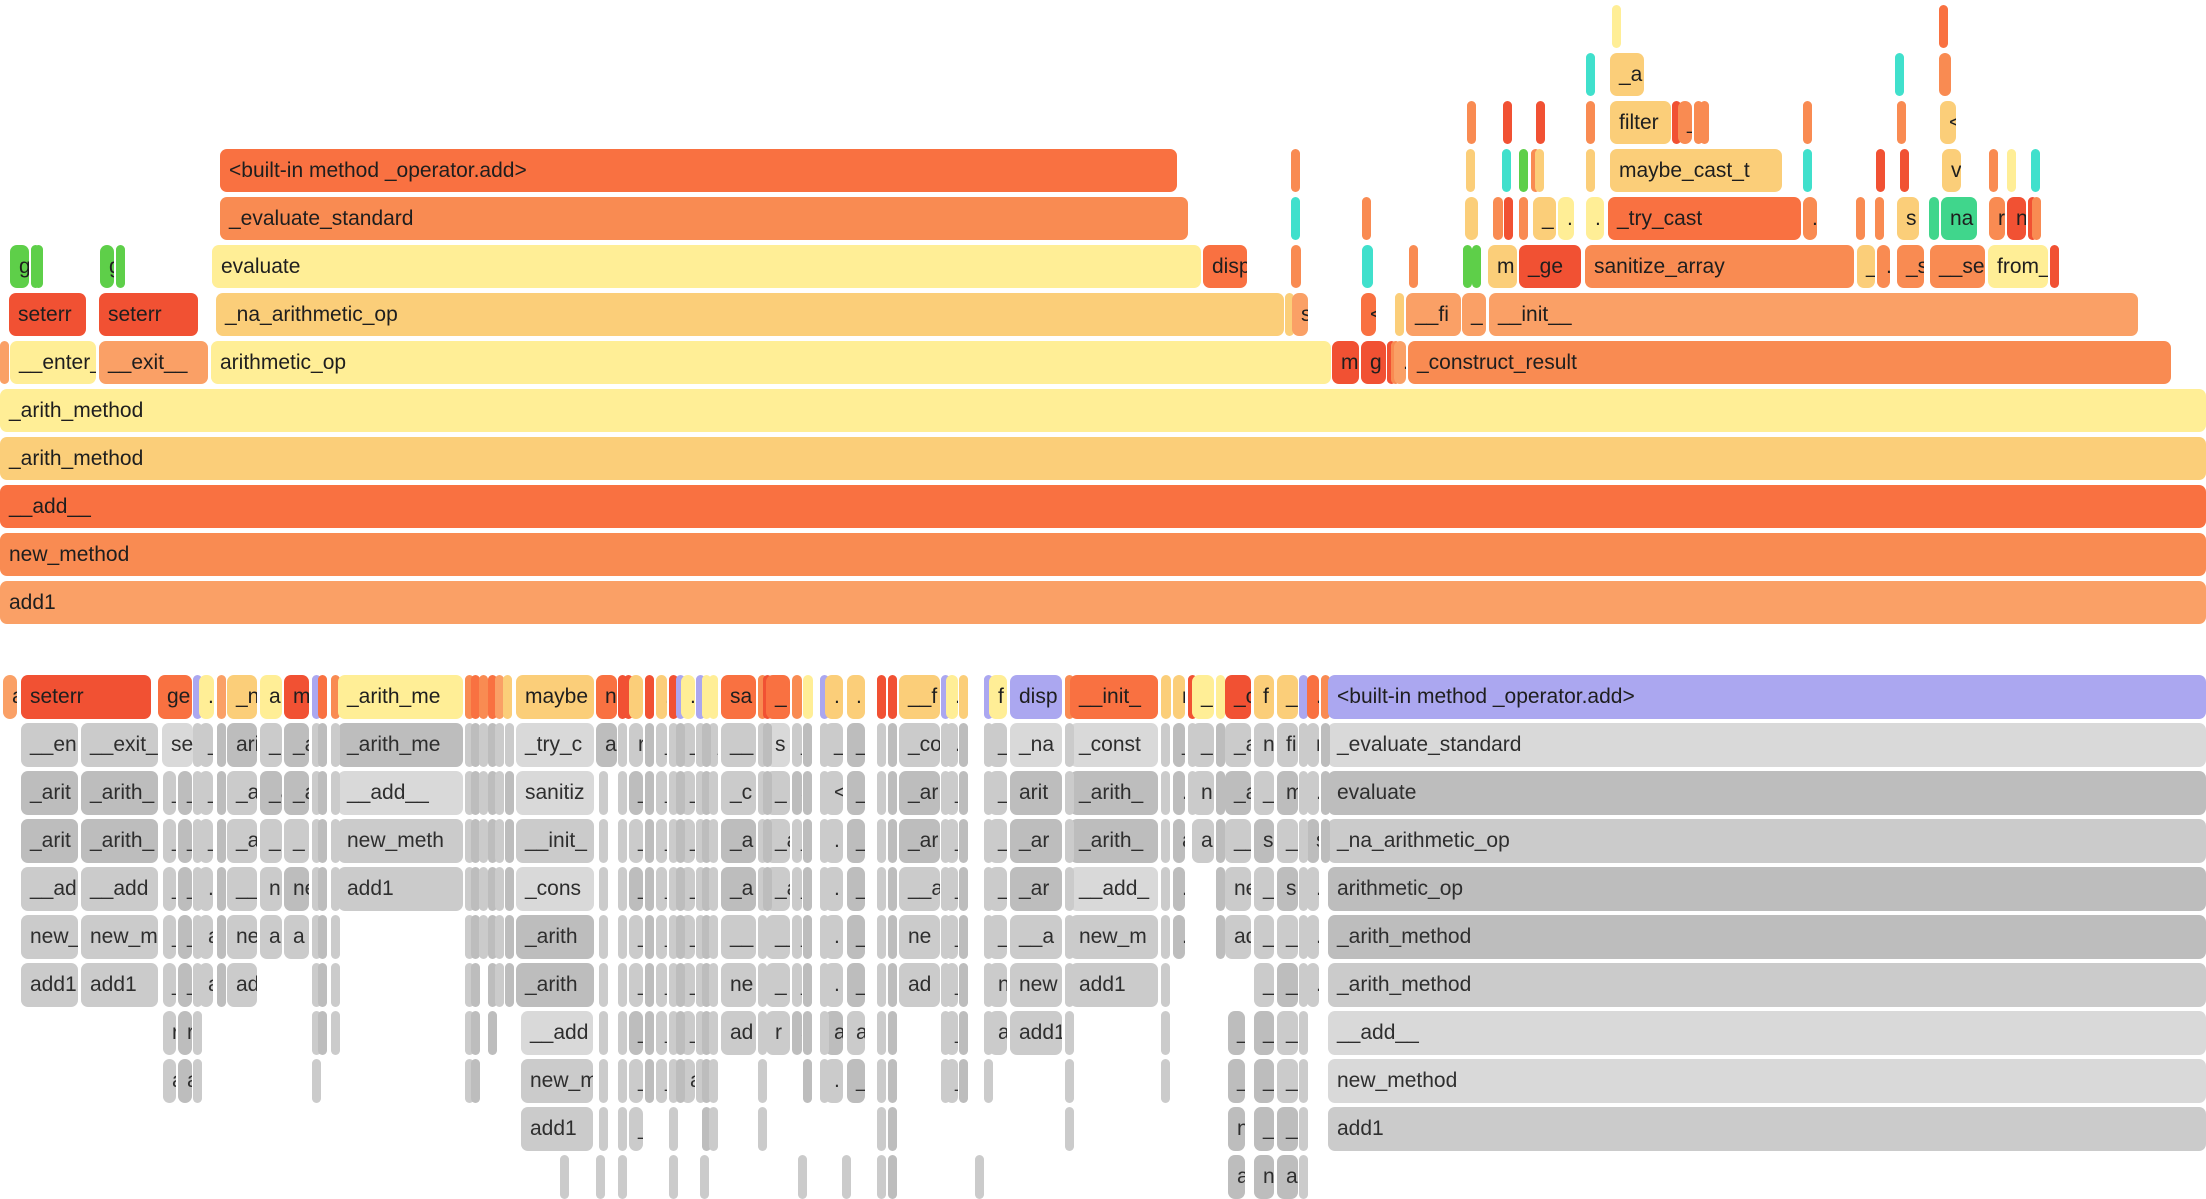 The height and width of the screenshot is (1199, 2206). I want to click on flame-frame-bar: _na_arithmetic_op, so click(750, 314).